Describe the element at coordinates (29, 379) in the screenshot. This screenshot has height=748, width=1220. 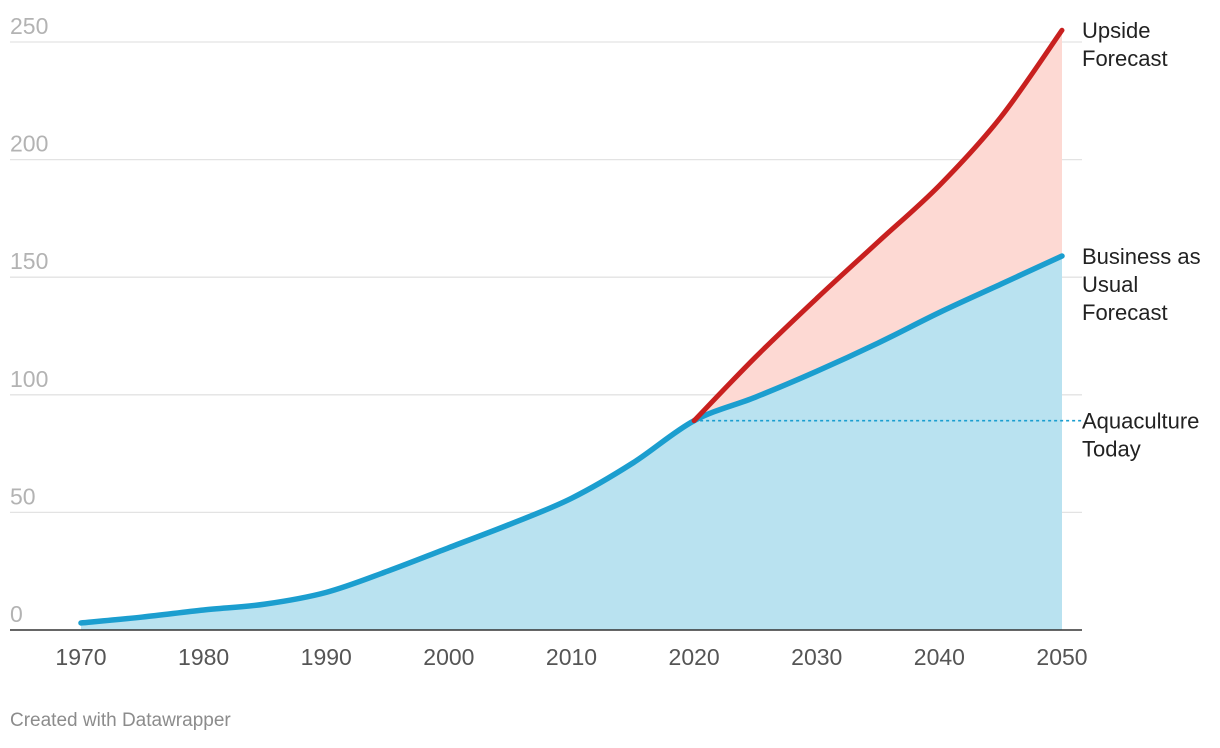
I see `y-tick-label-100: 100` at that location.